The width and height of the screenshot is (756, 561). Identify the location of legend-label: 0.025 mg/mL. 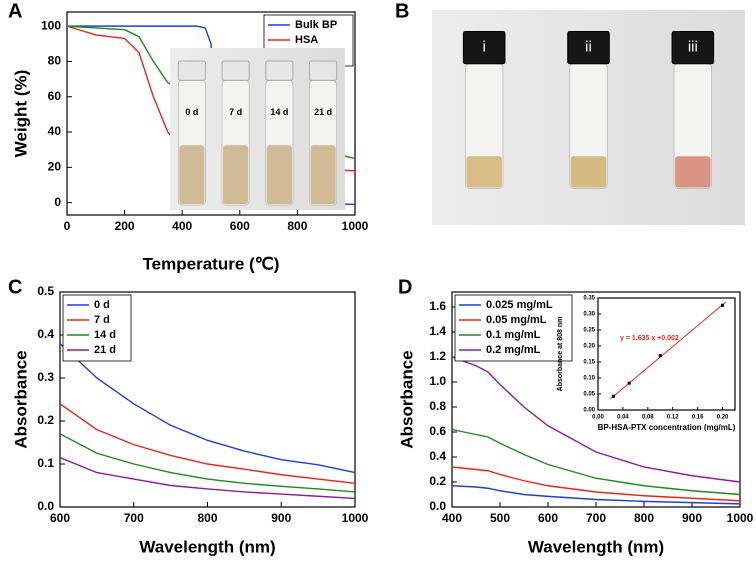
(519, 305).